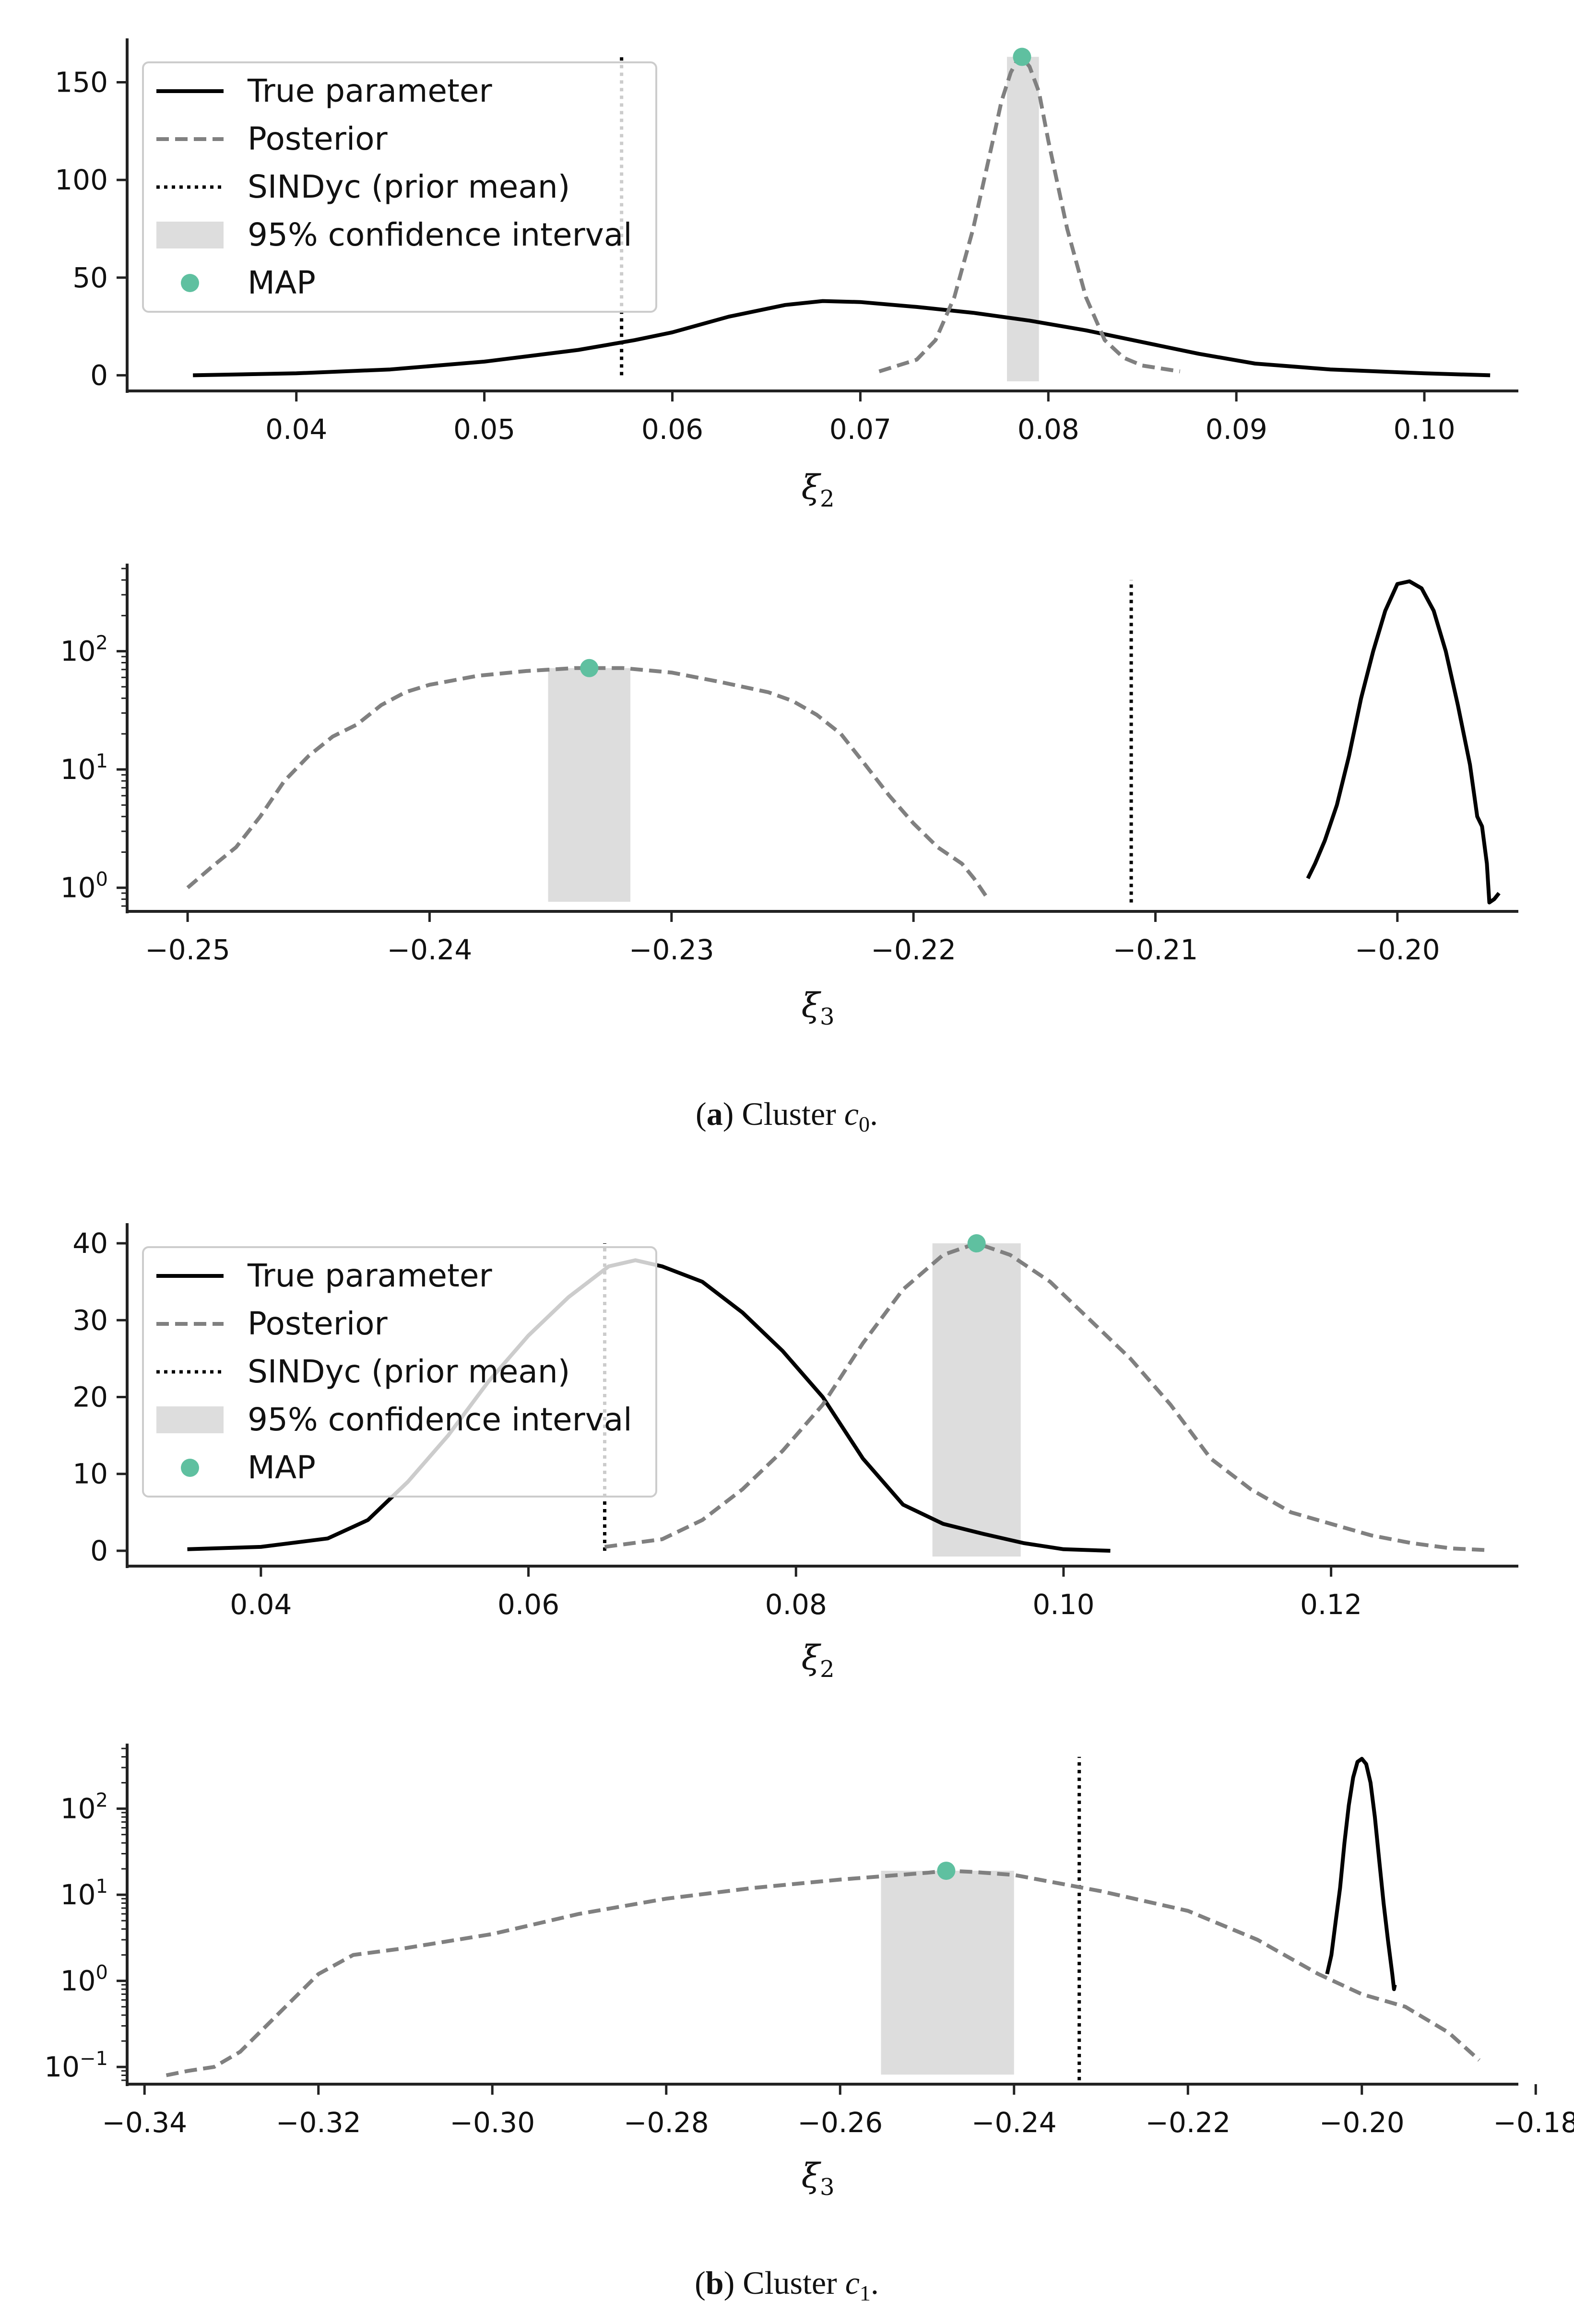  I want to click on x-tick-label: −0.26, so click(840, 2122).